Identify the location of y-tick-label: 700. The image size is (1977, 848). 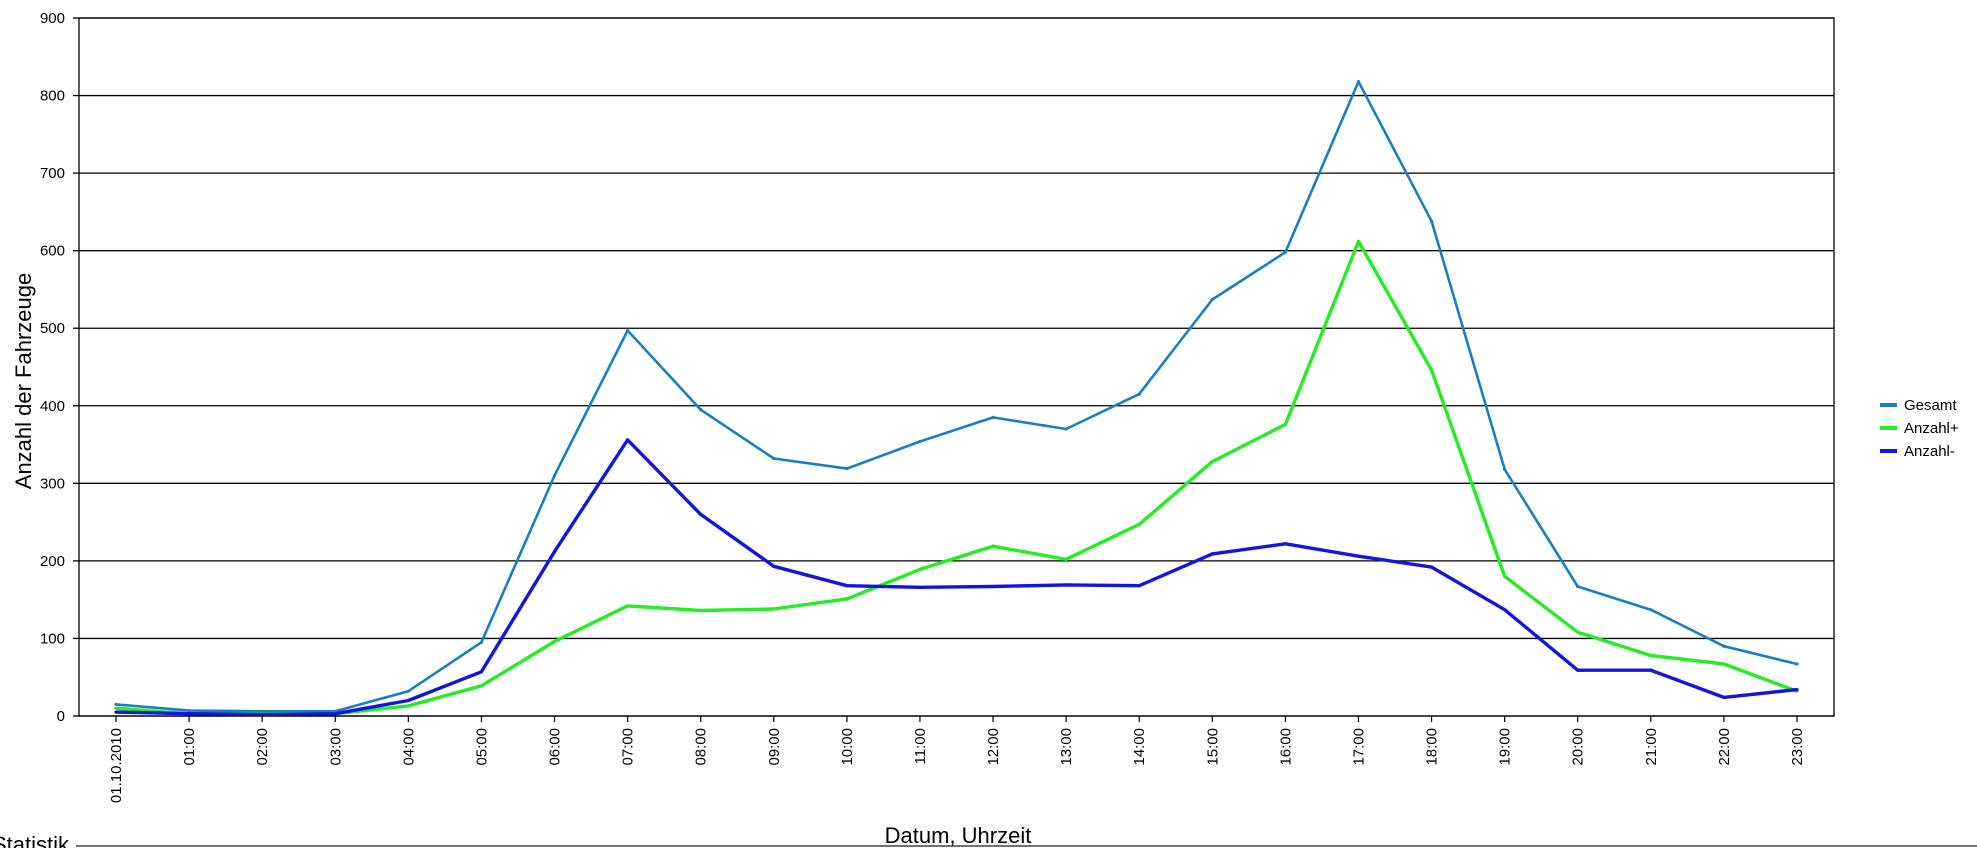
(52, 173).